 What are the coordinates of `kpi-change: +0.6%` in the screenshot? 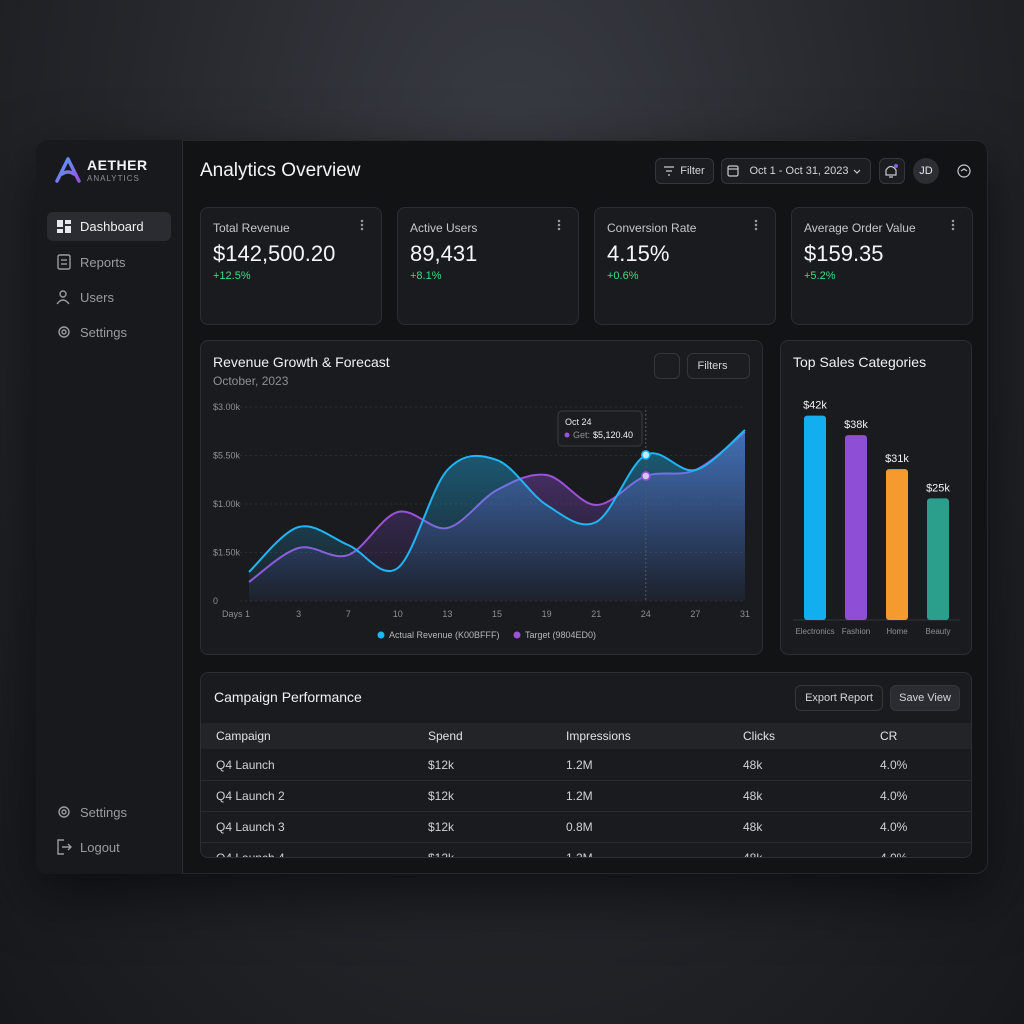 It's located at (623, 276).